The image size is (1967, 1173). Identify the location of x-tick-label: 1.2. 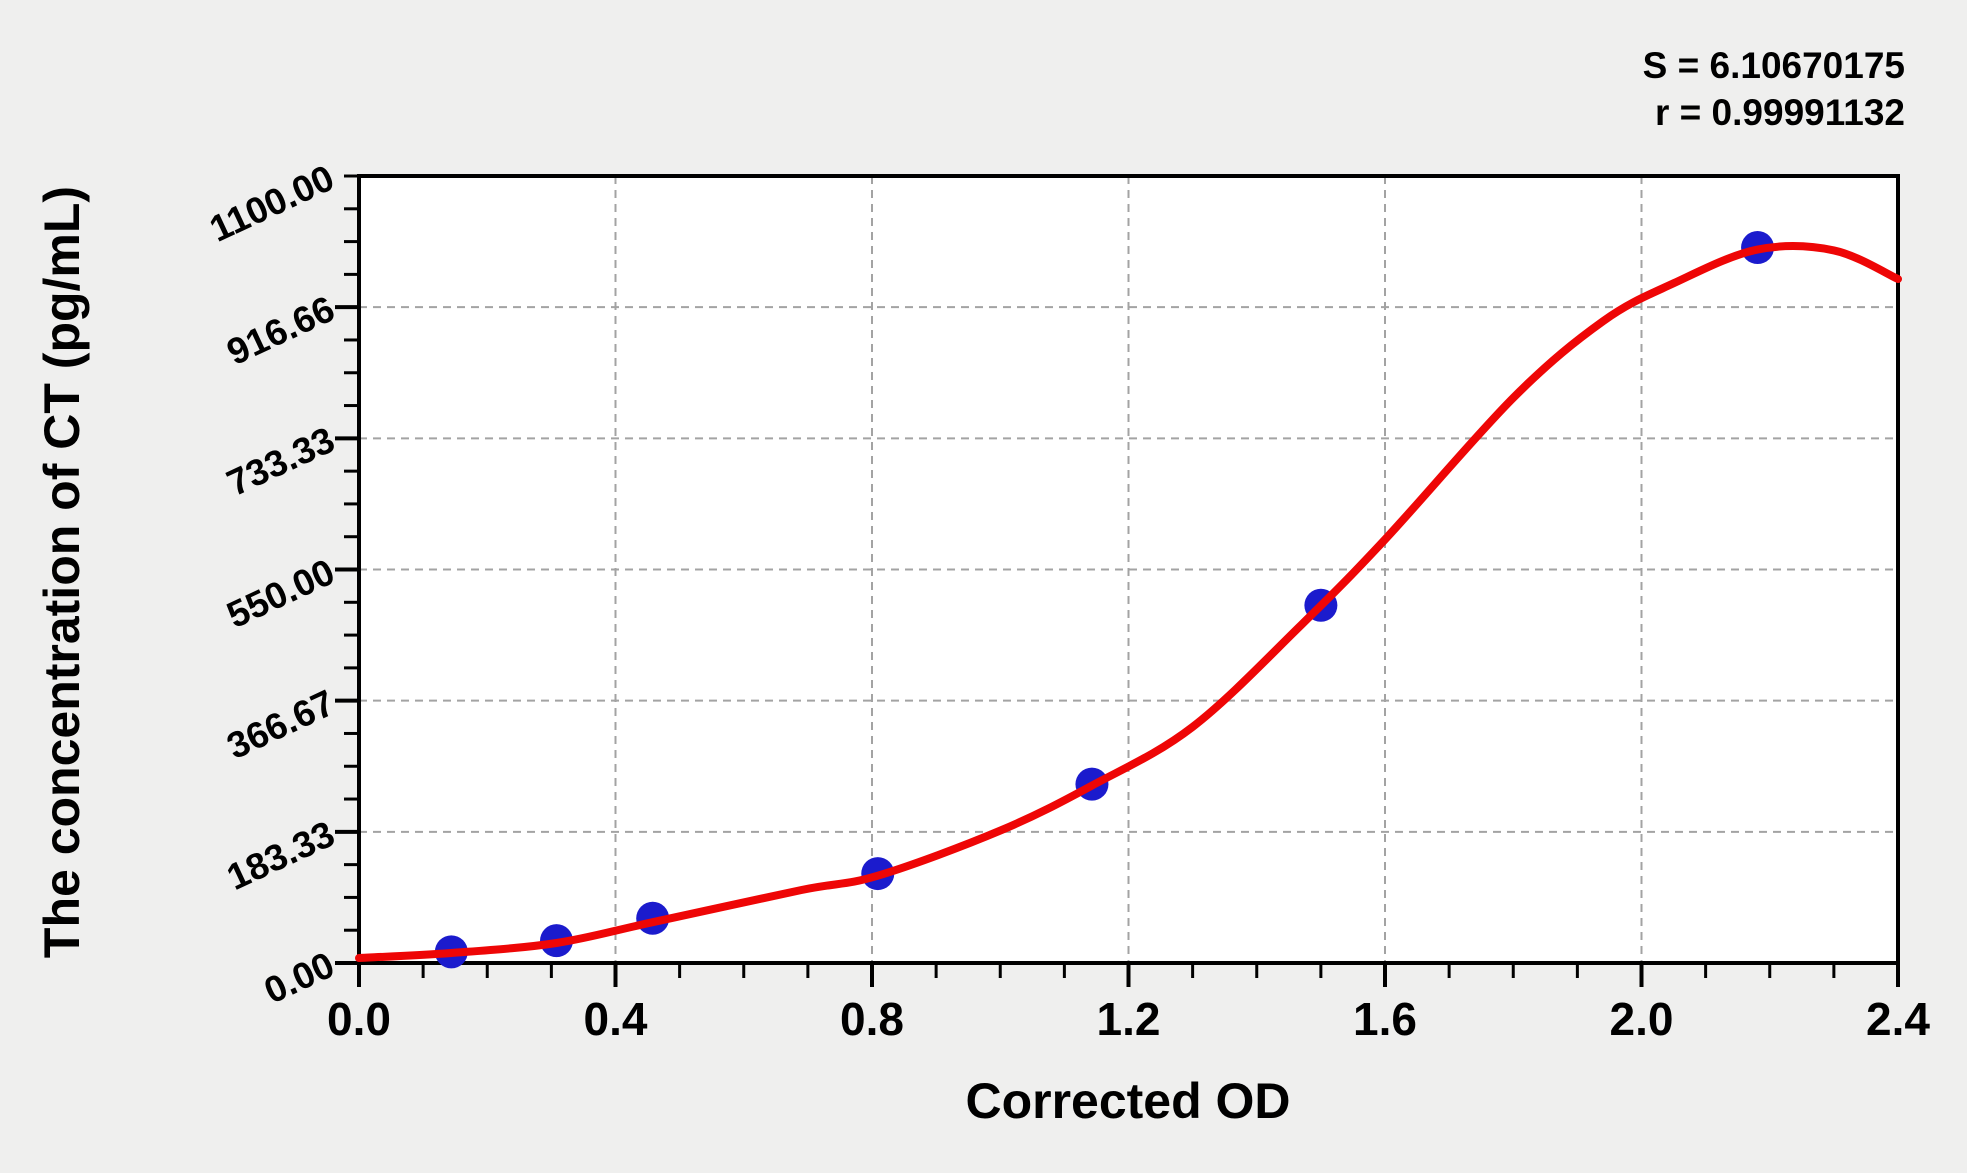
(1128, 1019).